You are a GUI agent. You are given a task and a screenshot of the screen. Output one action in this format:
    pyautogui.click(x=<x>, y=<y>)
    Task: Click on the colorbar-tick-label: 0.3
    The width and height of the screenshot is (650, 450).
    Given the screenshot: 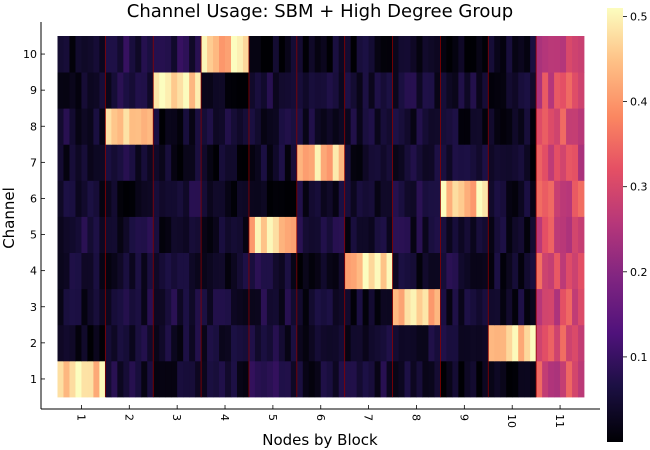 What is the action you would take?
    pyautogui.click(x=639, y=187)
    